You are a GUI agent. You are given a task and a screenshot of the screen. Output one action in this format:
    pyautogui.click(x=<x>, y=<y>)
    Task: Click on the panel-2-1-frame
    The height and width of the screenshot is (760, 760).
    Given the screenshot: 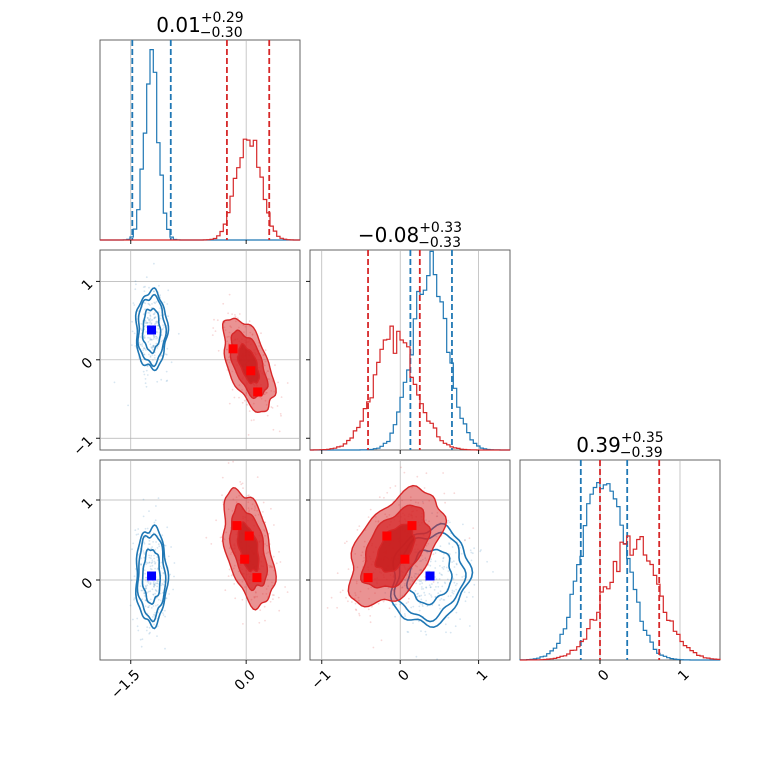 What is the action you would take?
    pyautogui.click(x=410, y=560)
    